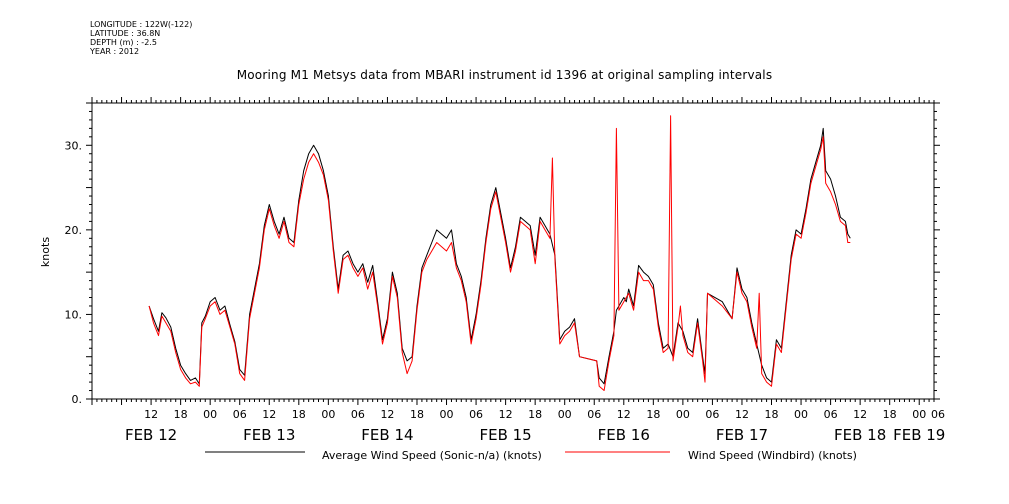 This screenshot has height=504, width=1009. What do you see at coordinates (77, 399) in the screenshot?
I see `y-tick-label: 0.` at bounding box center [77, 399].